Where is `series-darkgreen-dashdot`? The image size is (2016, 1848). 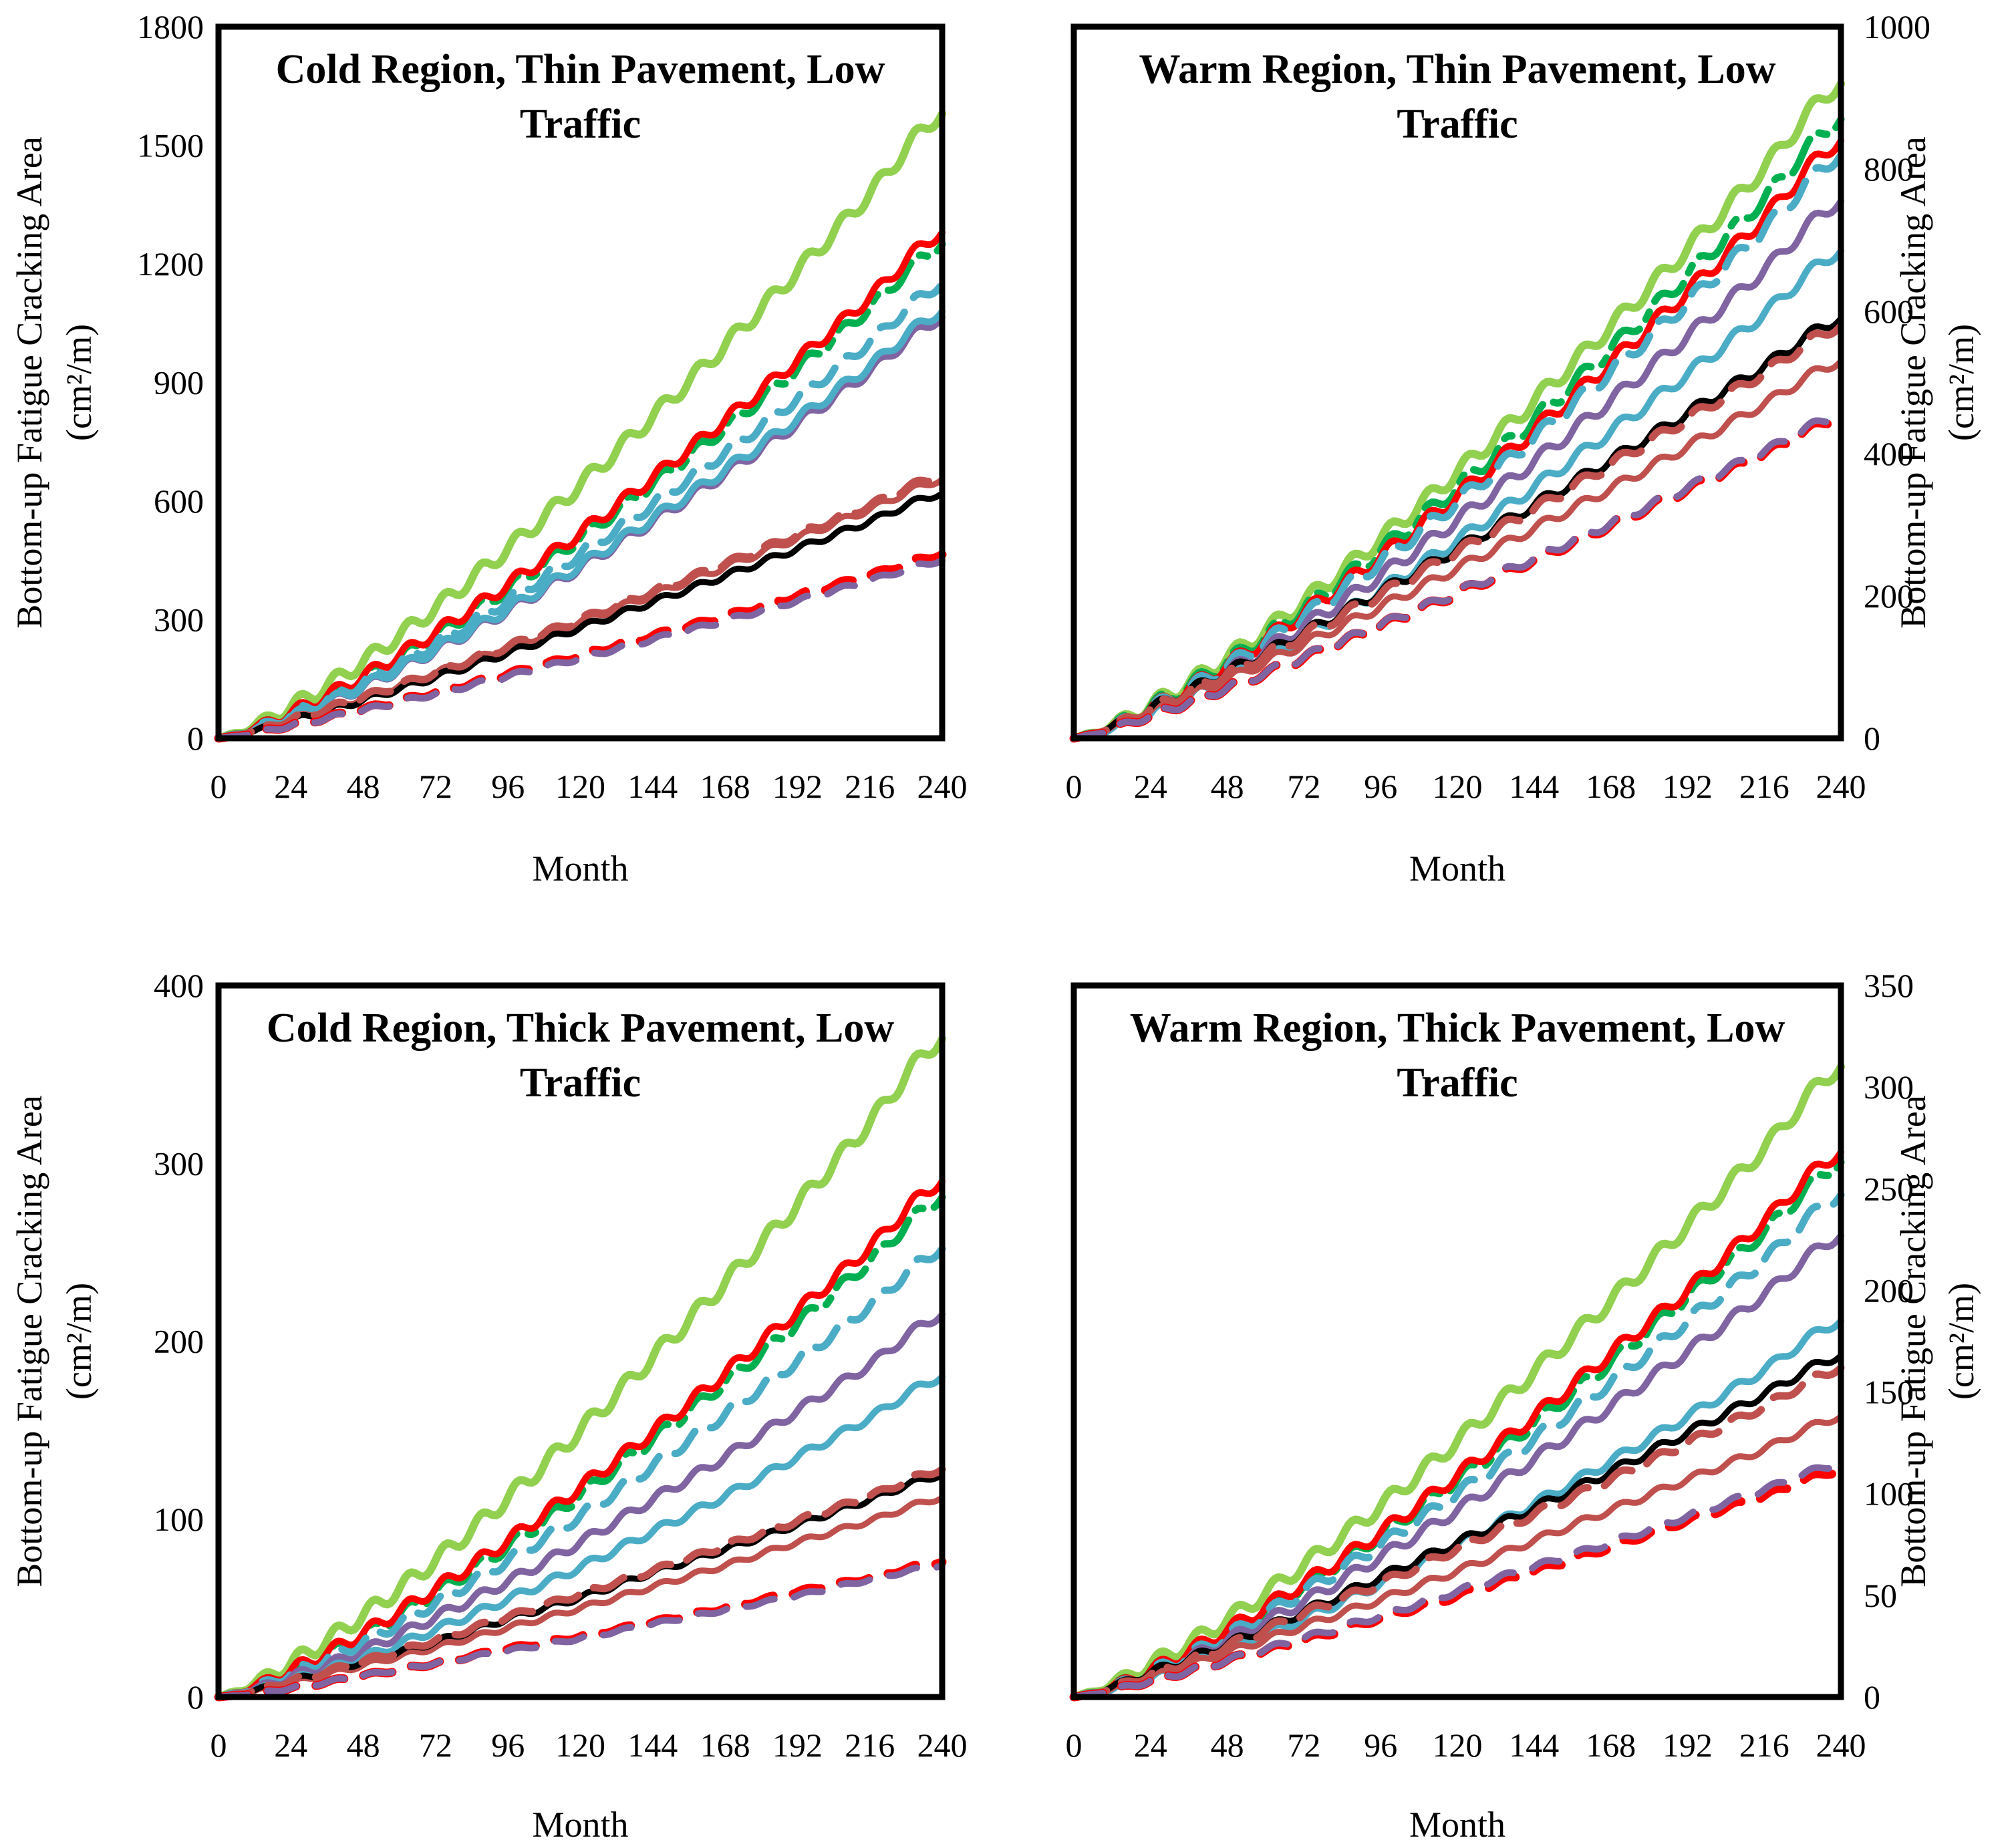
series-darkgreen-dashdot is located at coordinates (1457, 1430).